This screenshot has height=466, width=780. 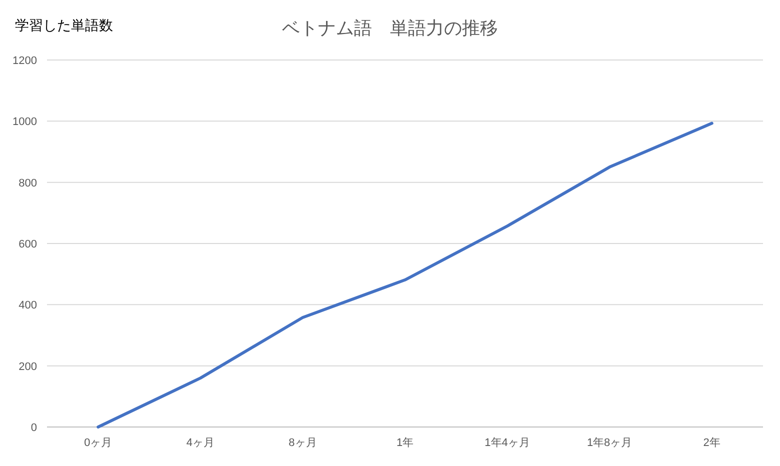 What do you see at coordinates (507, 443) in the screenshot?
I see `x-tick-label: 1年4ヶ月` at bounding box center [507, 443].